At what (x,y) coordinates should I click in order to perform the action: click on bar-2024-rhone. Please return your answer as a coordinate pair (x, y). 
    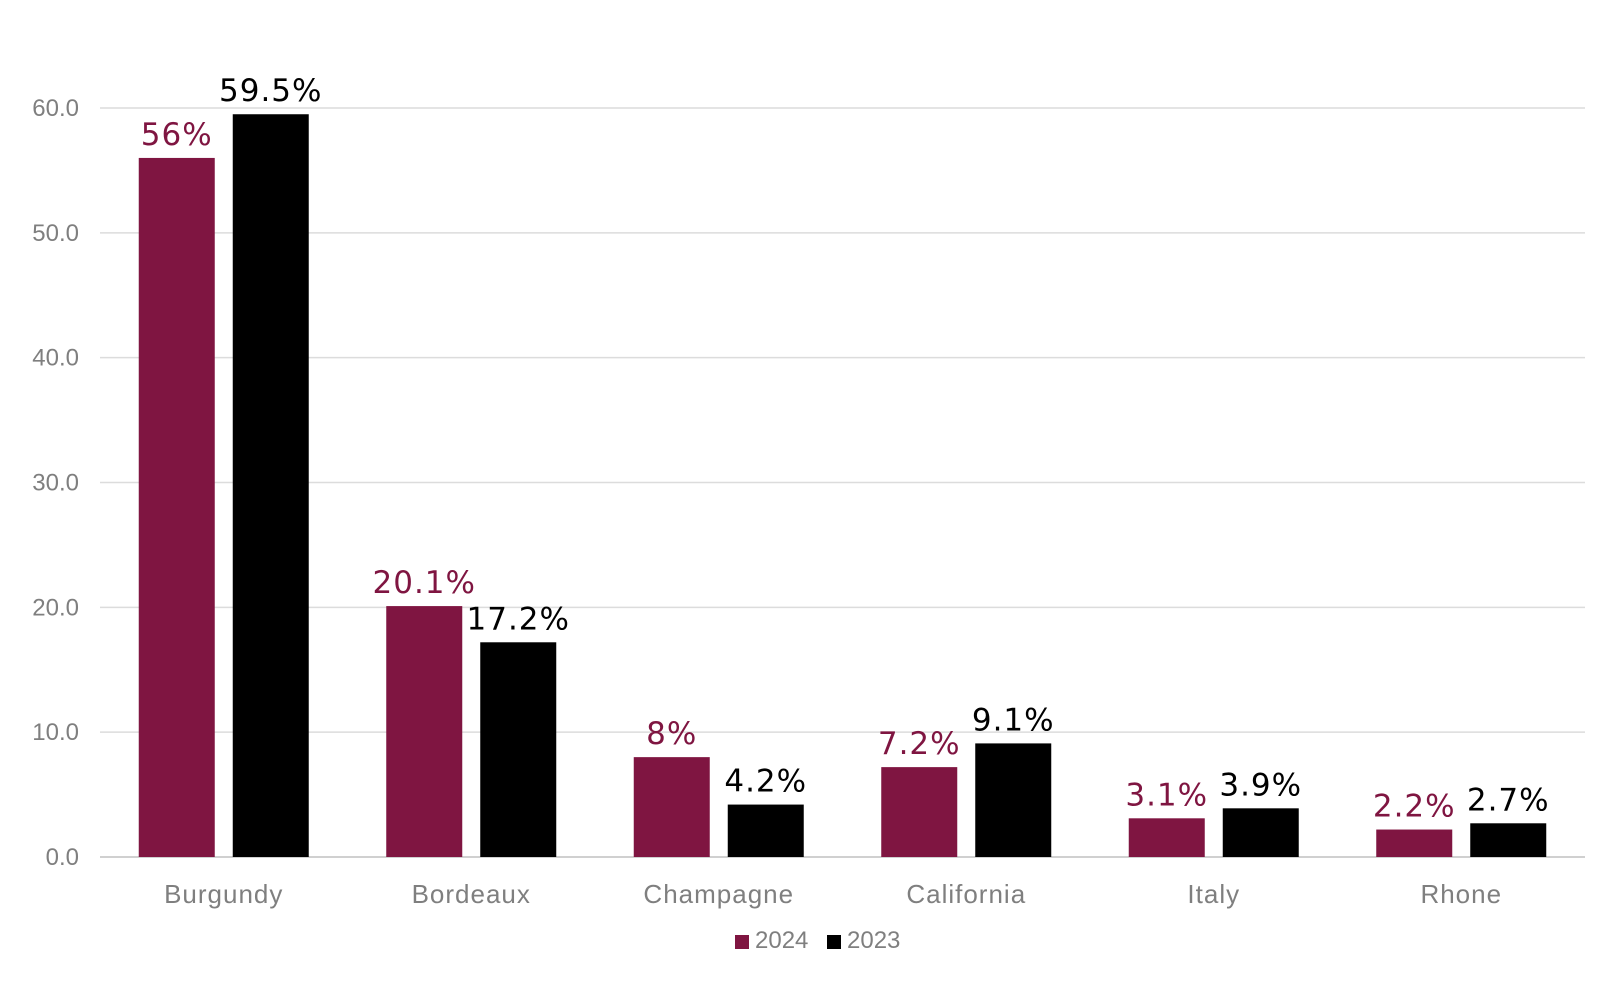
    Looking at the image, I should click on (1414, 843).